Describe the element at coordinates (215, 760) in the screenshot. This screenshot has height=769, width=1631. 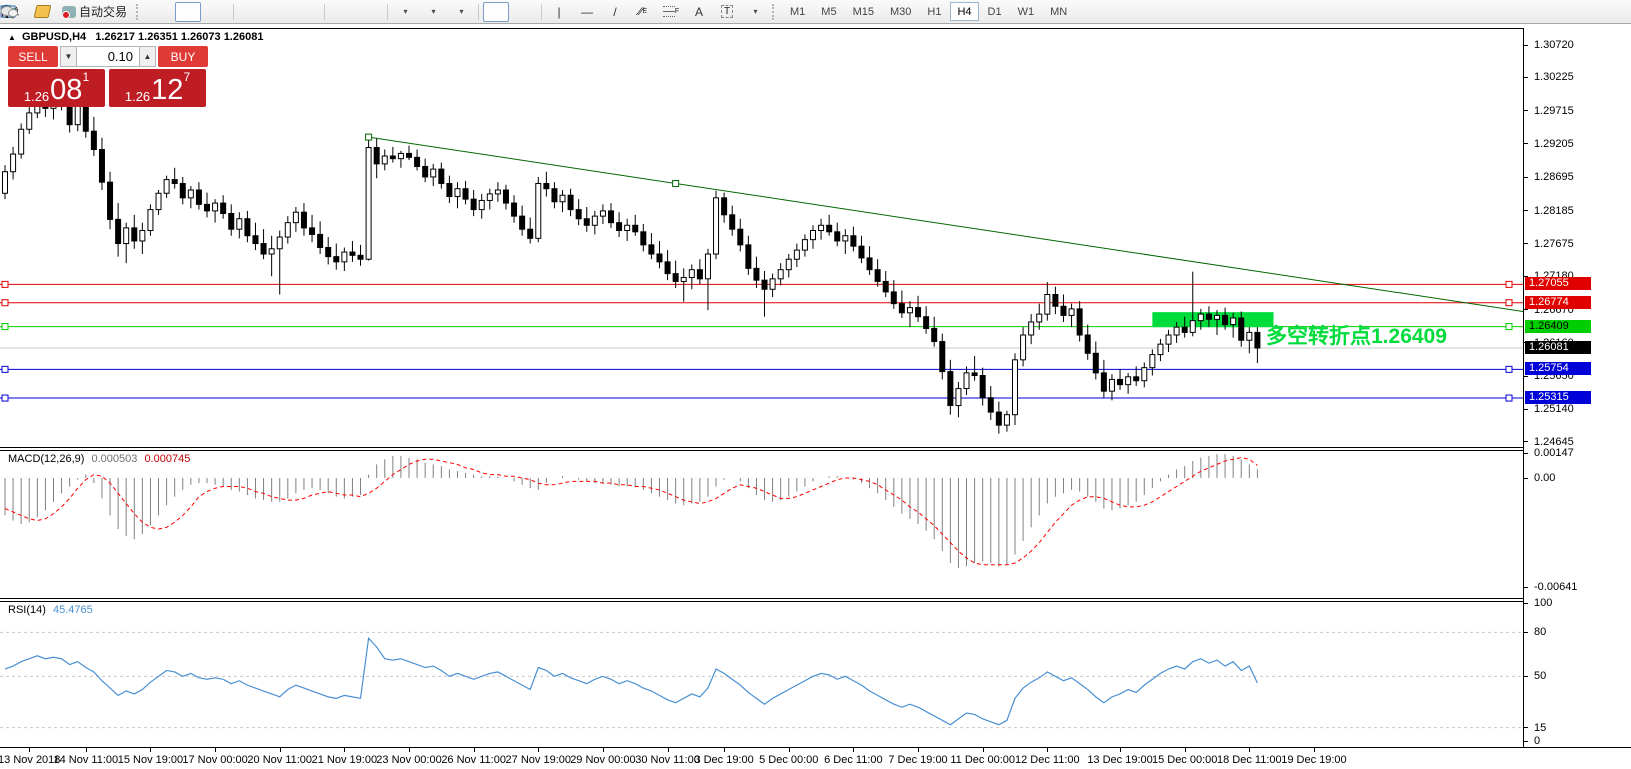
I see `time-tick-label: 17 Nov 00:00` at that location.